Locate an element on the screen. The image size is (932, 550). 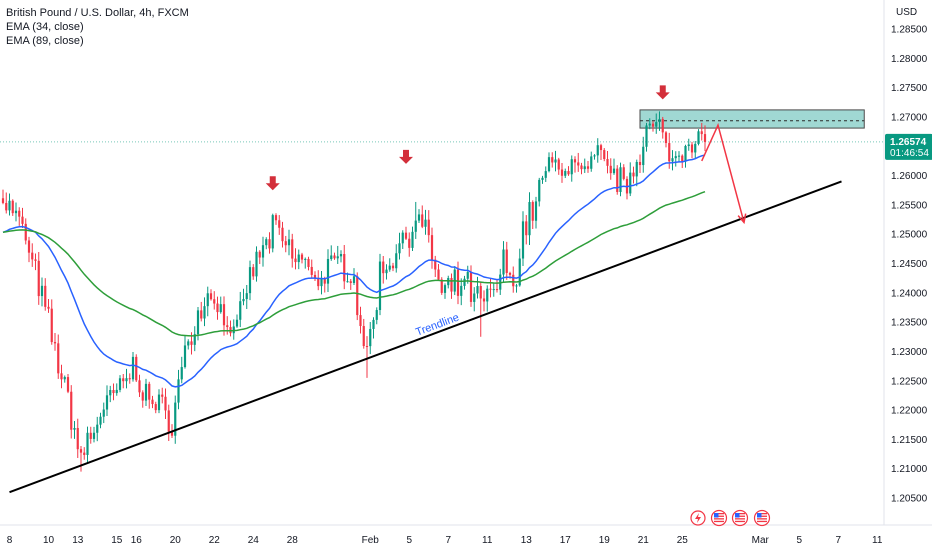
ema89-legend: EMA (89, close) is located at coordinates (45, 41).